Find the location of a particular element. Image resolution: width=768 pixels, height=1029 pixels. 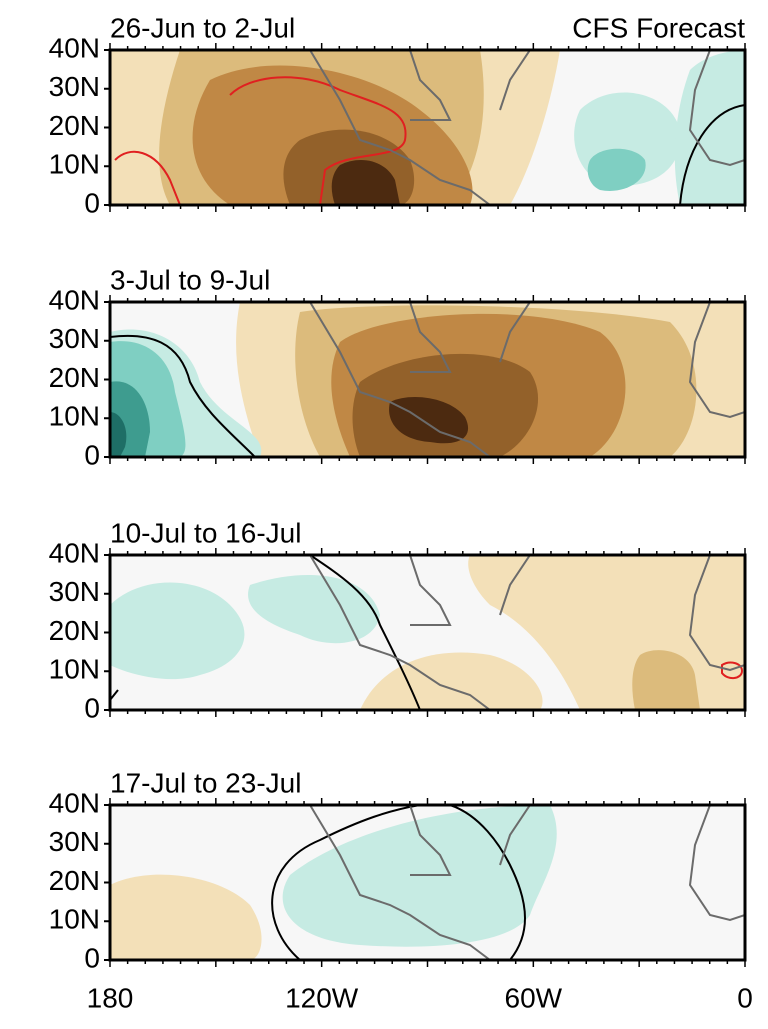

panel-title: 17-Jul to 23-Jul is located at coordinates (205, 782).